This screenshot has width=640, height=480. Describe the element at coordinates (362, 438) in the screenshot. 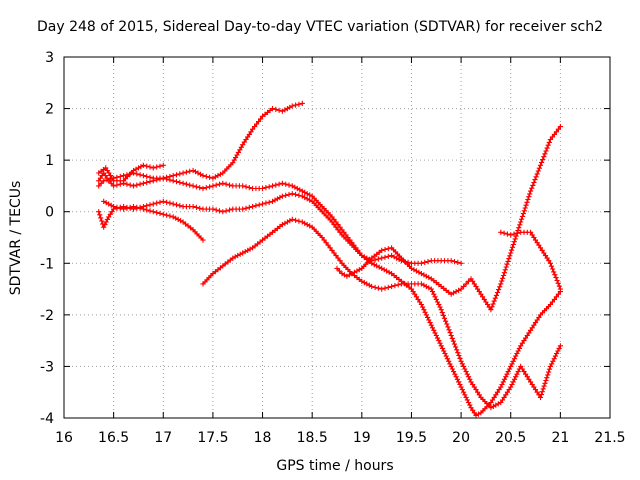

I see `x-tick-label: 19` at that location.